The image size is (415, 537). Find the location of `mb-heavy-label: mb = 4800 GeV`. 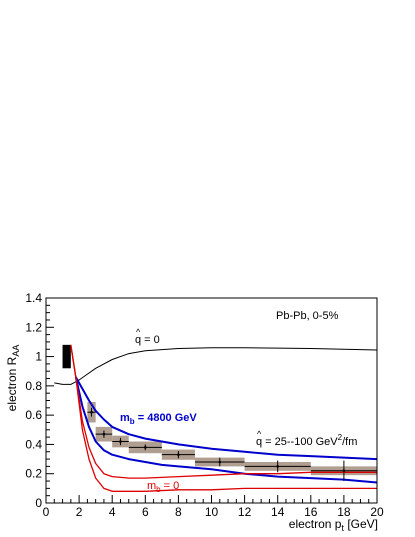

mb-heavy-label: mb = 4800 GeV is located at coordinates (158, 419).